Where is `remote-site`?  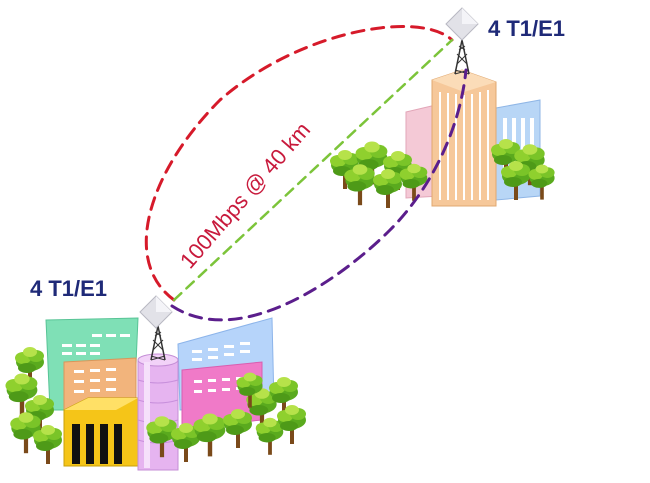 remote-site is located at coordinates (442, 107).